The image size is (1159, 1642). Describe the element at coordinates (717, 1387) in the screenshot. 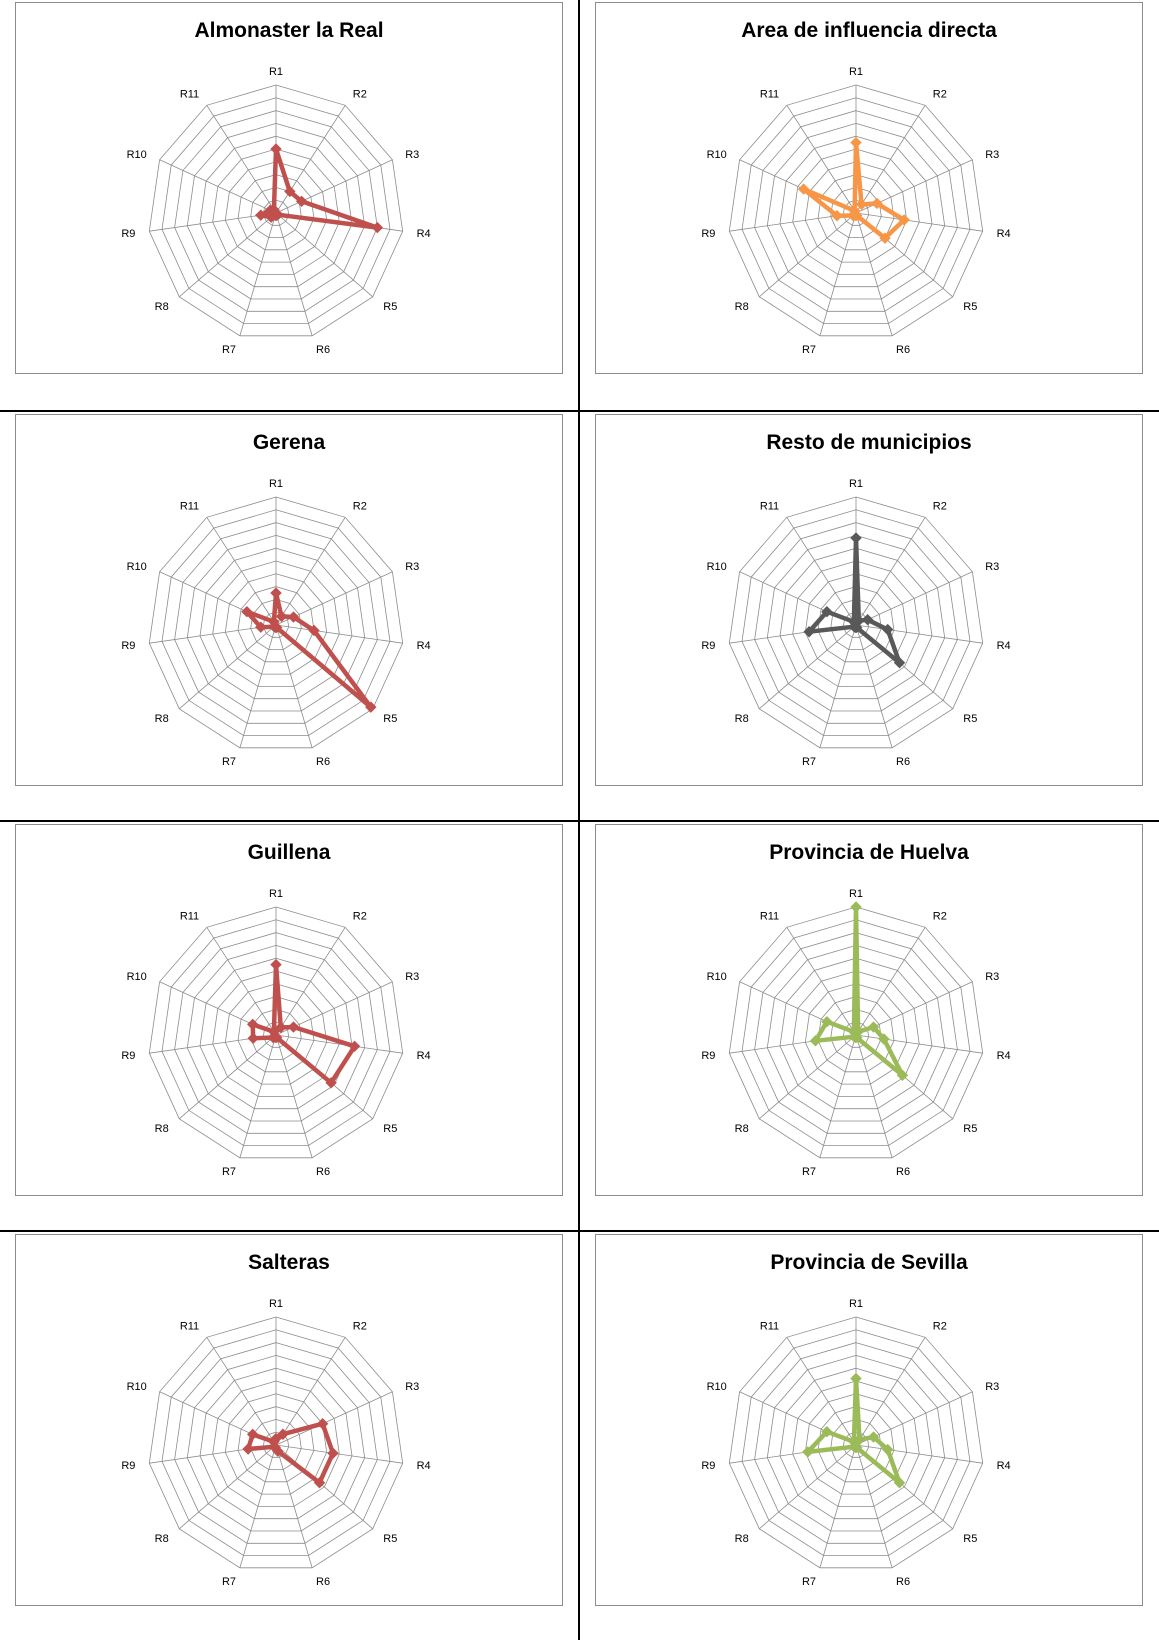

I see `axis-label: R10` at that location.